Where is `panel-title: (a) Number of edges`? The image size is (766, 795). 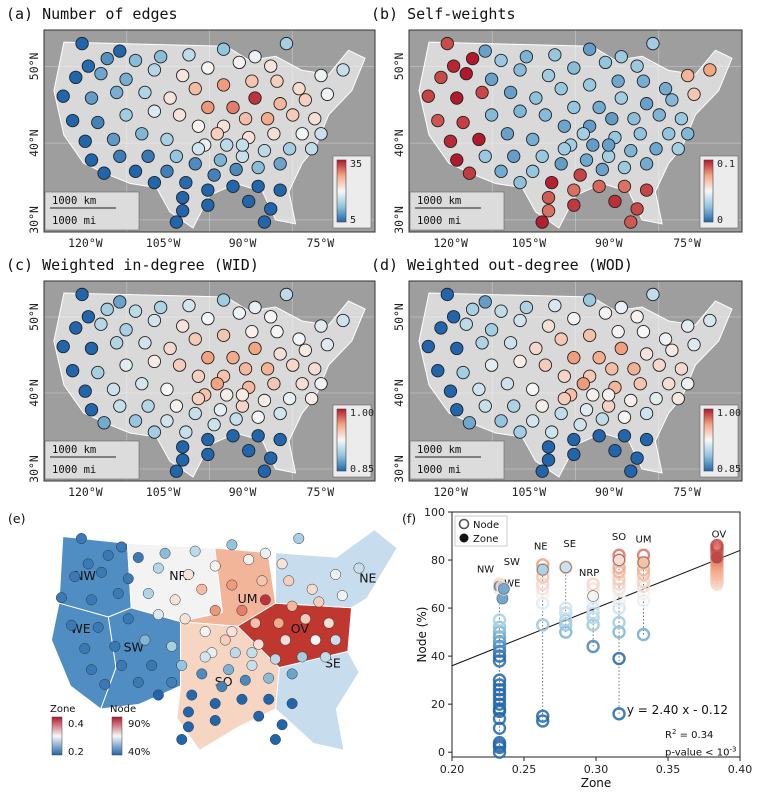
panel-title: (a) Number of edges is located at coordinates (92, 14).